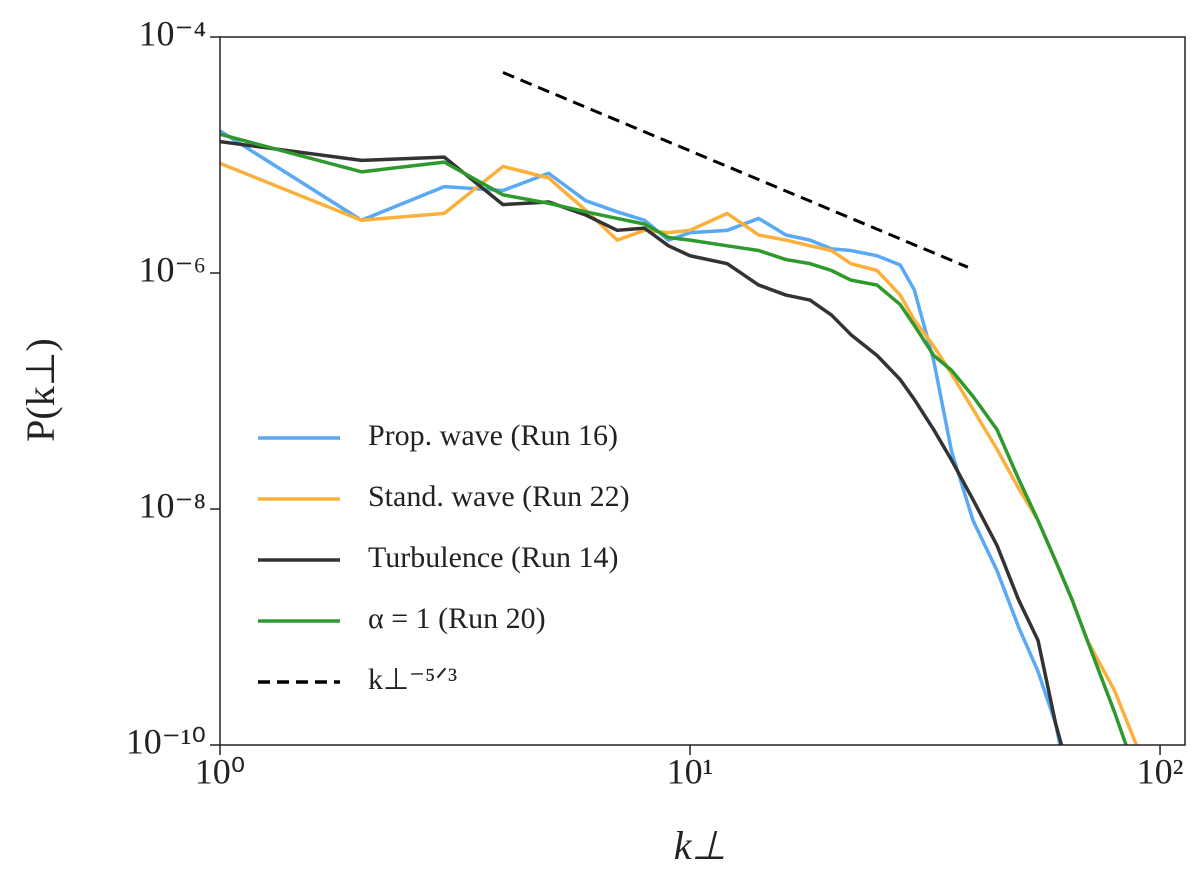 Image resolution: width=1200 pixels, height=878 pixels. Describe the element at coordinates (412, 679) in the screenshot. I see `legend-label: k⊥⁻⁵ᐟ³` at that location.